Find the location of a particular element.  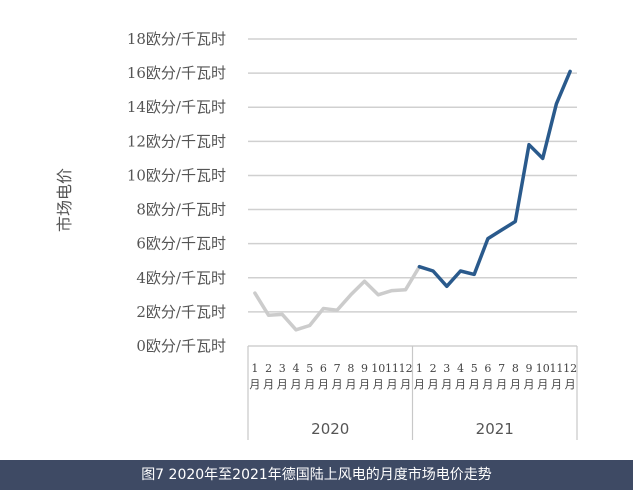

y-tick-label: 18欧分/千瓦时 is located at coordinates (176, 39).